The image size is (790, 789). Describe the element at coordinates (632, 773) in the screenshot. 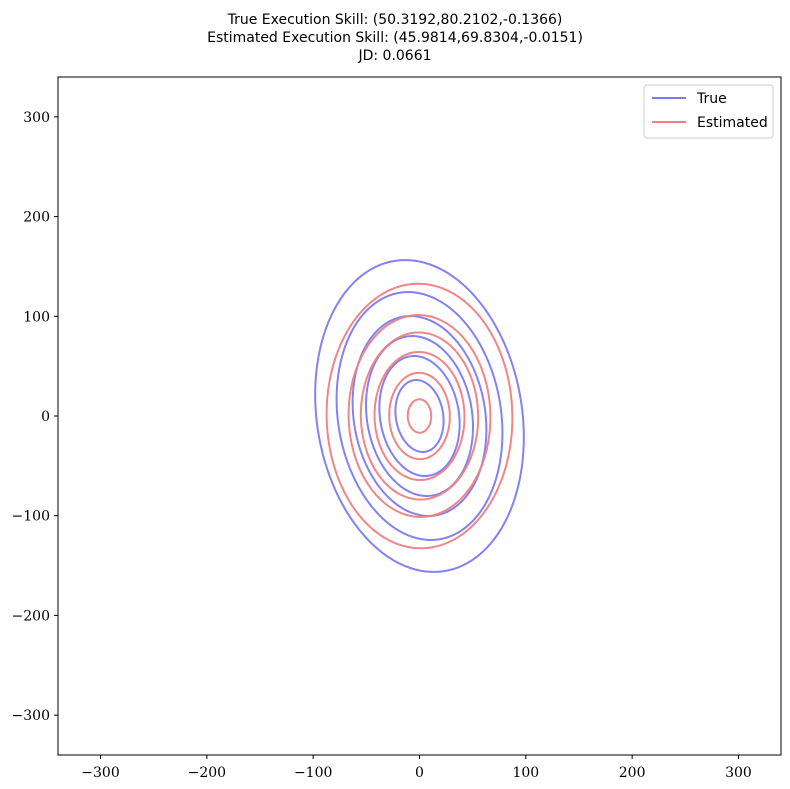

I see `x-tick-label: 200` at that location.